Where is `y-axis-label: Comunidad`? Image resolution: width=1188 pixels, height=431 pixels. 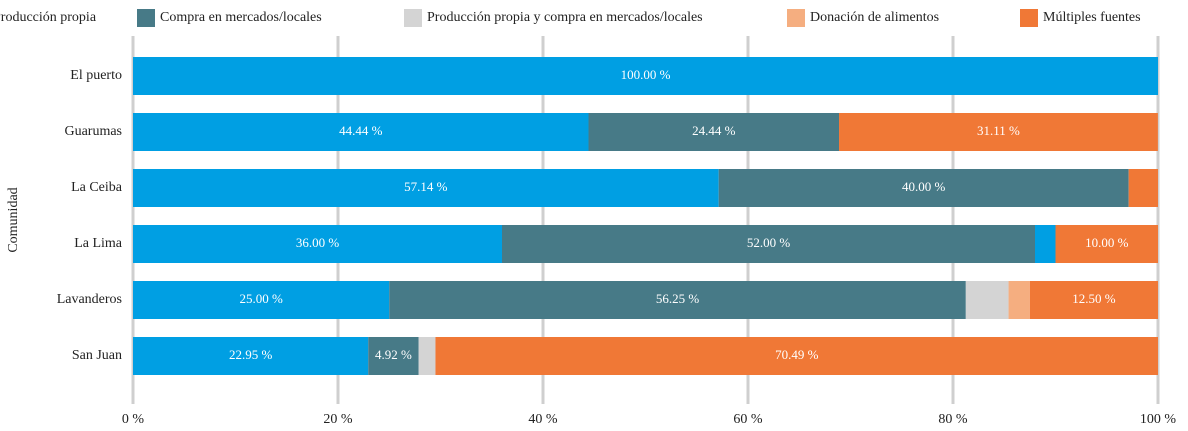 y-axis-label: Comunidad is located at coordinates (13, 219).